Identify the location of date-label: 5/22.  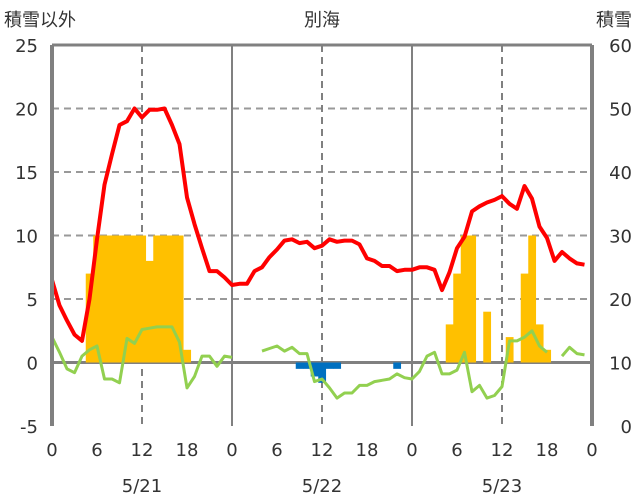
(322, 486).